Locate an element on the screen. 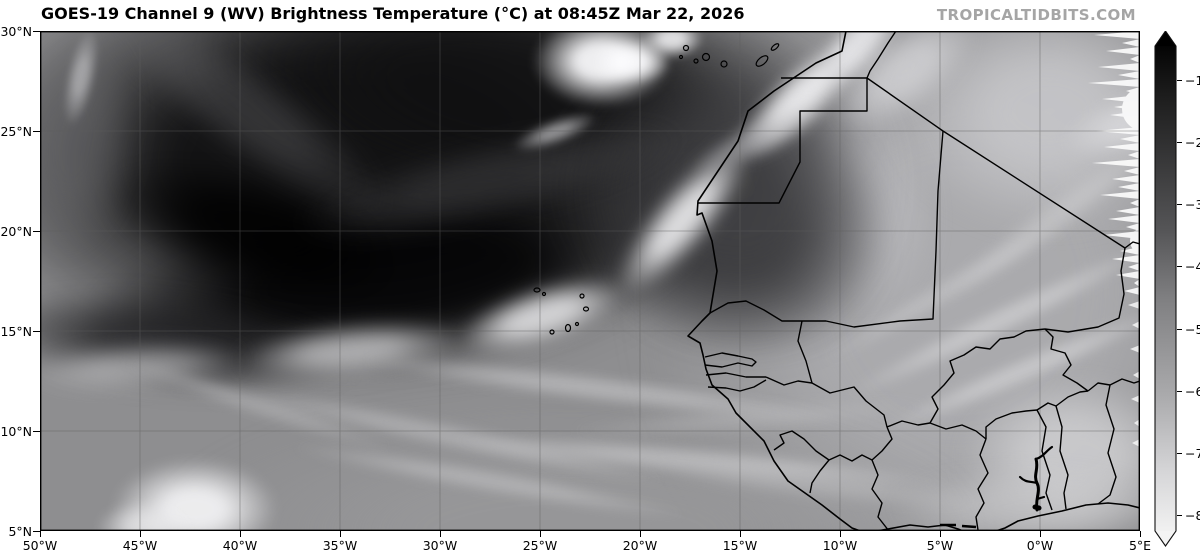 The width and height of the screenshot is (1200, 557). y-tick-label: 15°N is located at coordinates (16, 331).